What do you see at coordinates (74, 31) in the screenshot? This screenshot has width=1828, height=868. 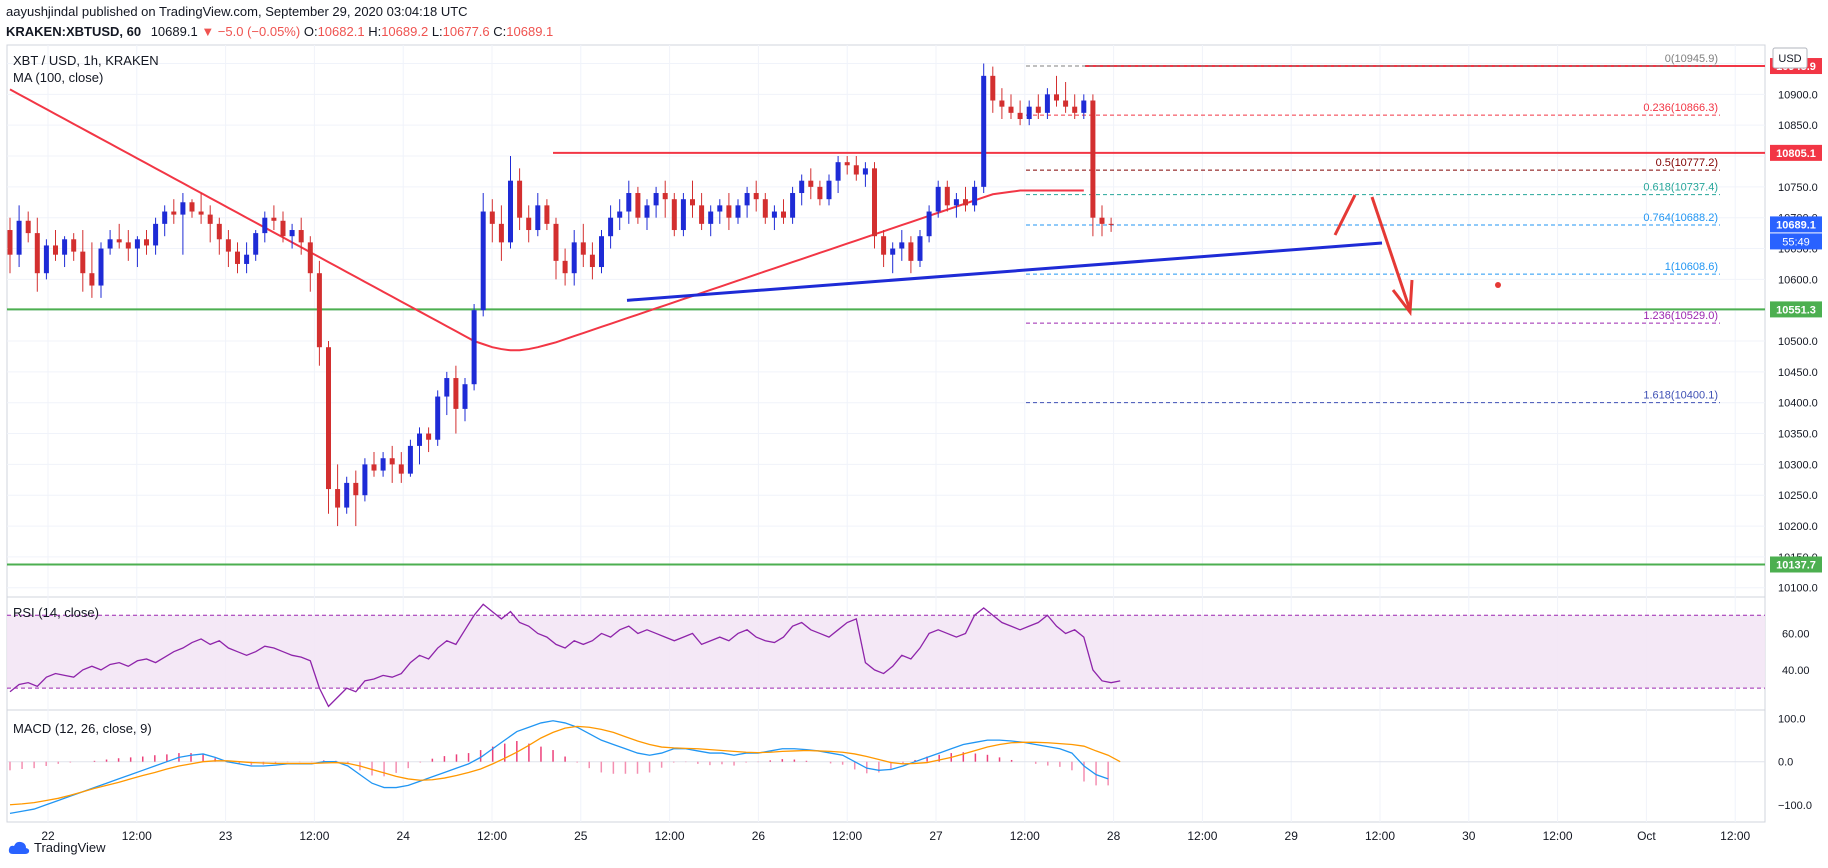 I see `symbol-label: KRAKEN:XBTUSD, 60` at bounding box center [74, 31].